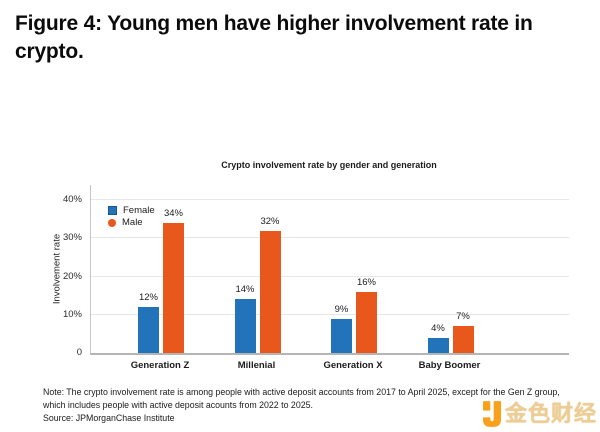  I want to click on bar-value-label: 7%, so click(463, 317).